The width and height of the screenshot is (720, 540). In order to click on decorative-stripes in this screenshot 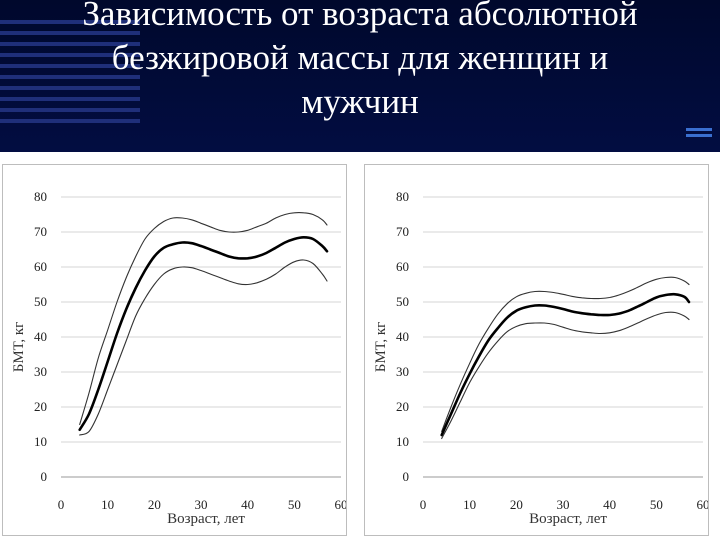, I will do `click(70, 75)`.